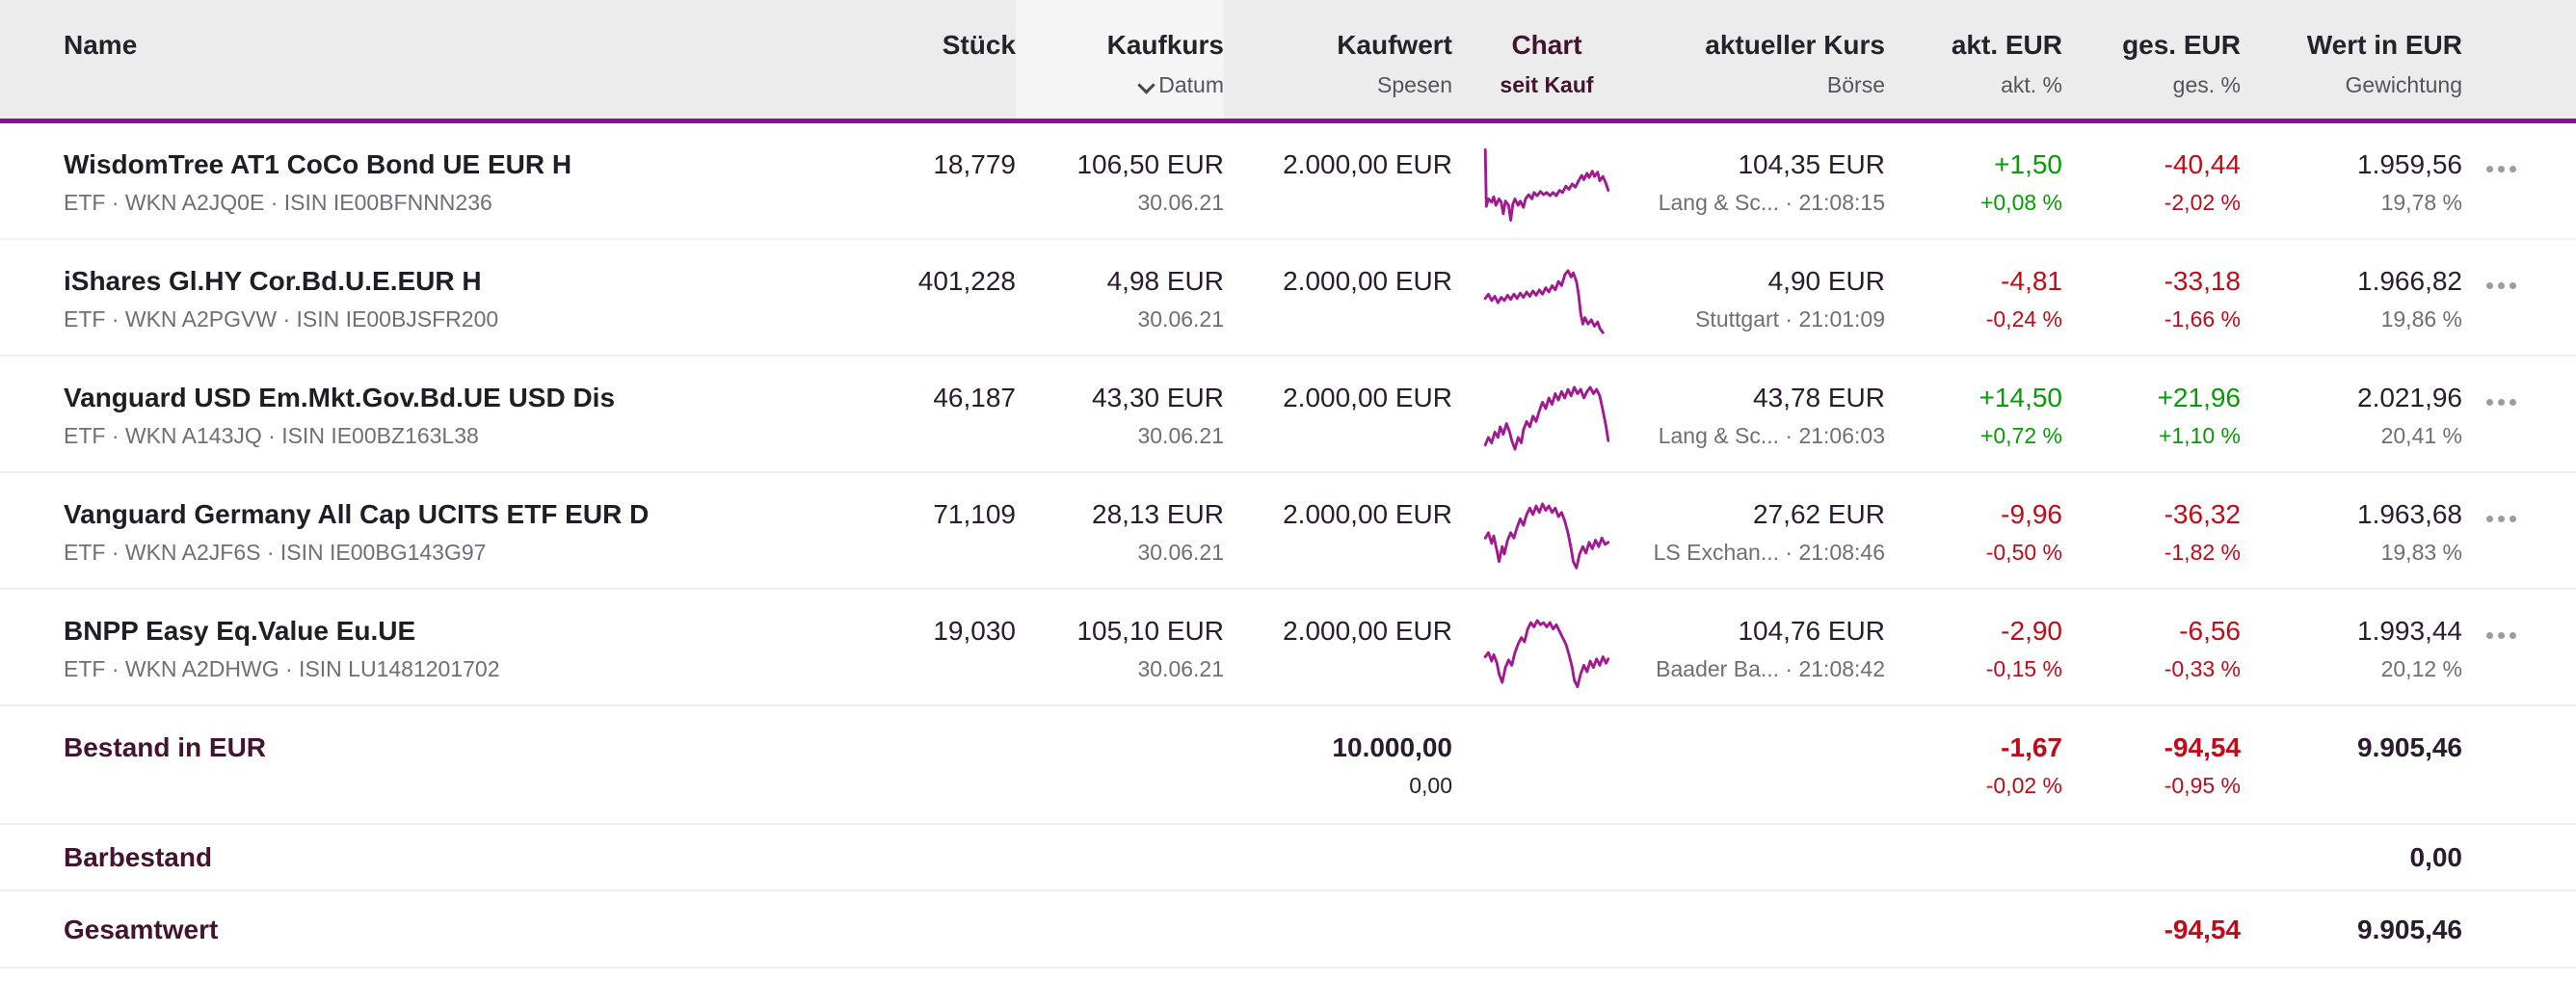  I want to click on summary-ges-cell: -94,54, so click(2151, 929).